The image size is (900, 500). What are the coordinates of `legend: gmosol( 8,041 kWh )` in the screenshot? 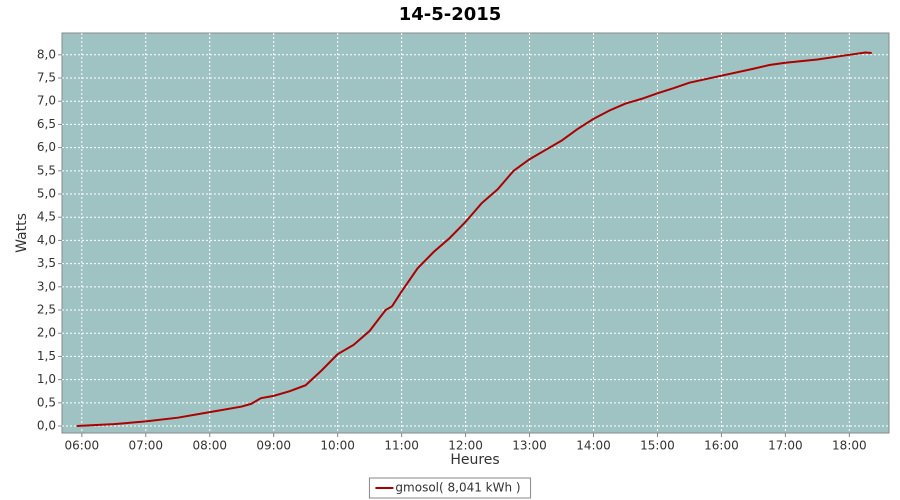 It's located at (450, 488).